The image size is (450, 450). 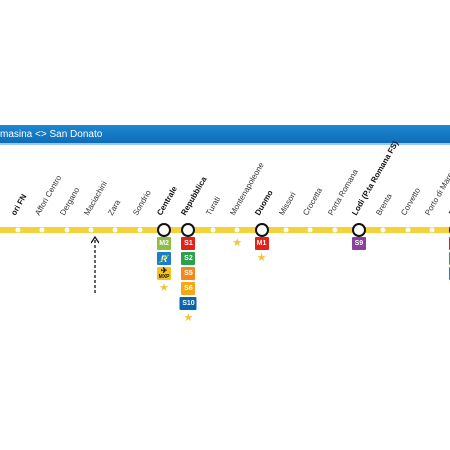 What do you see at coordinates (310, 230) in the screenshot?
I see `station-marker-crocetta` at bounding box center [310, 230].